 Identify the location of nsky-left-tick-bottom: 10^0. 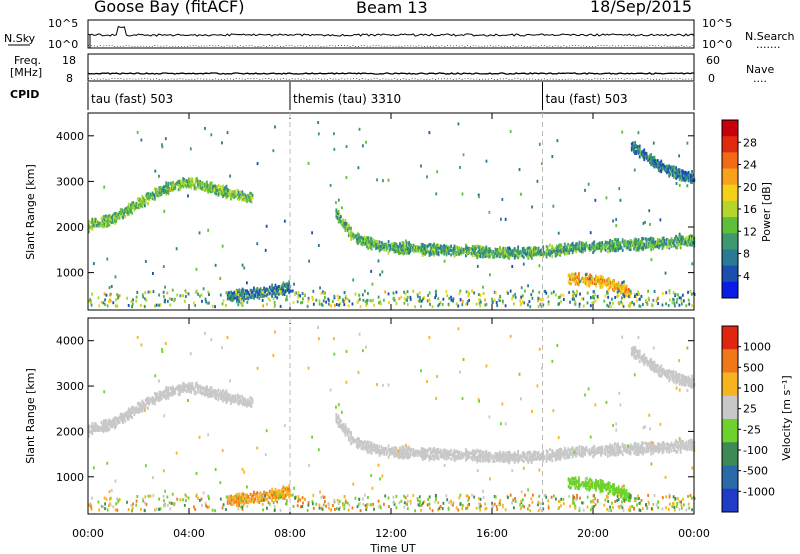
(63, 44).